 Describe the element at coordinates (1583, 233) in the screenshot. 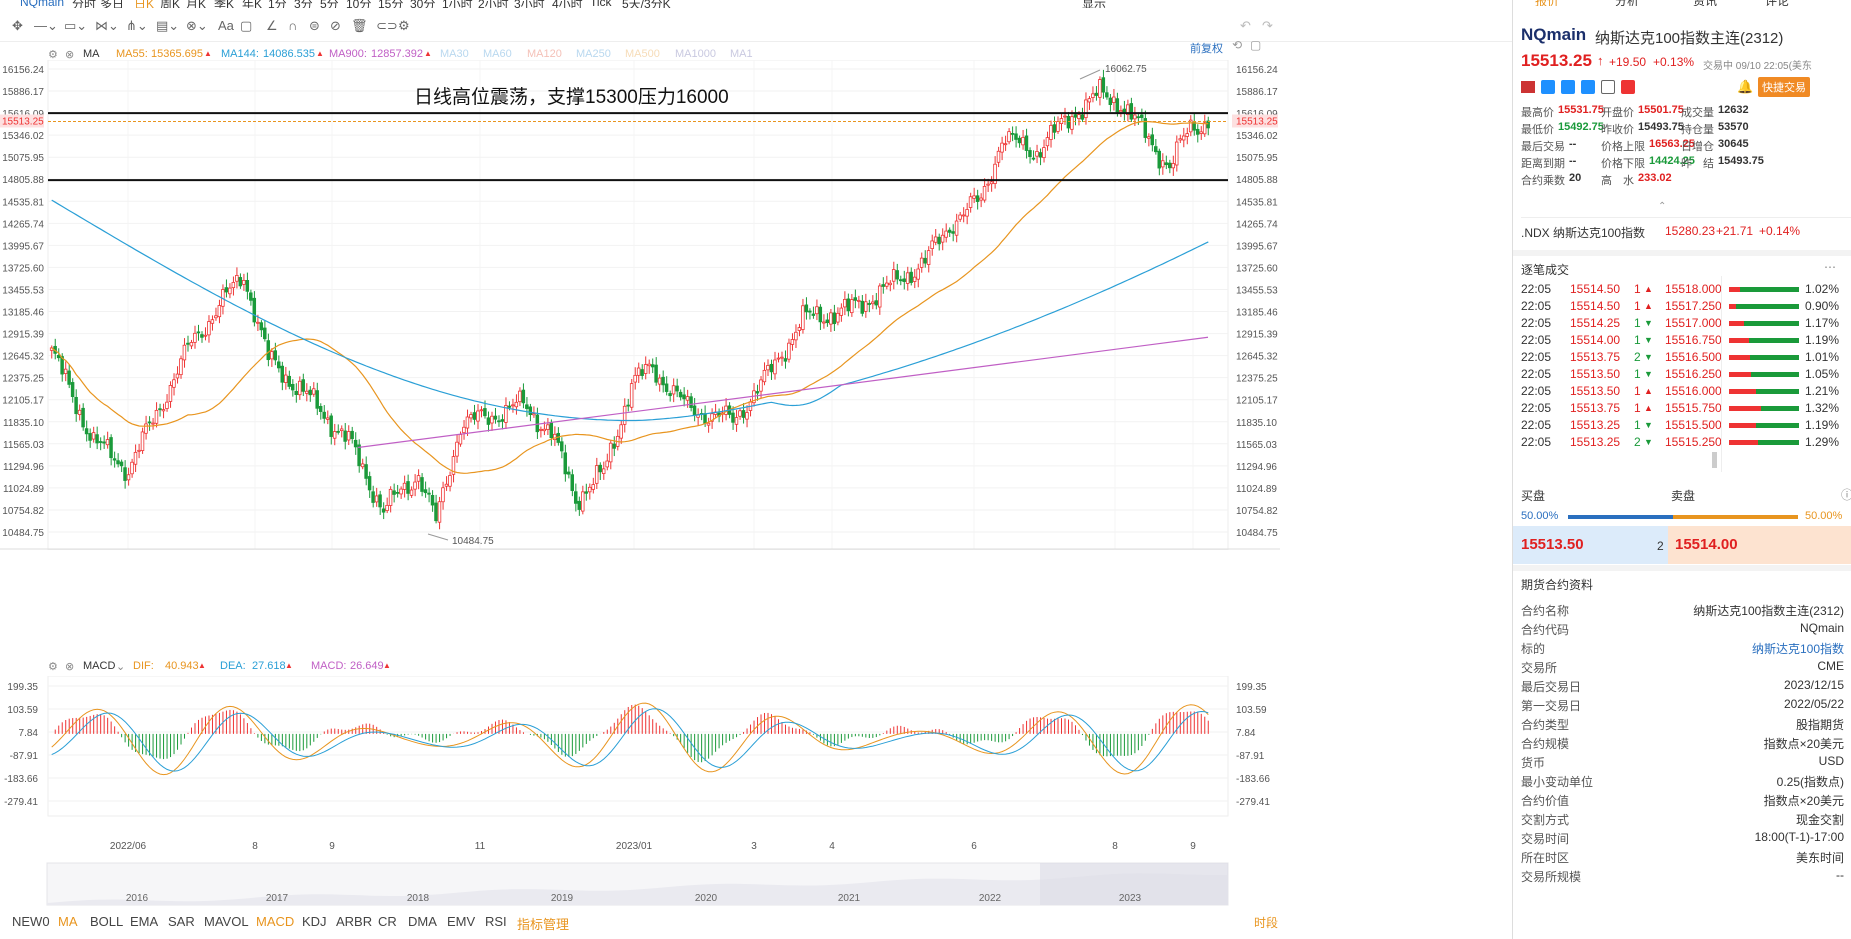

I see `index-ticker: .NDX 纳斯达克100指数` at that location.